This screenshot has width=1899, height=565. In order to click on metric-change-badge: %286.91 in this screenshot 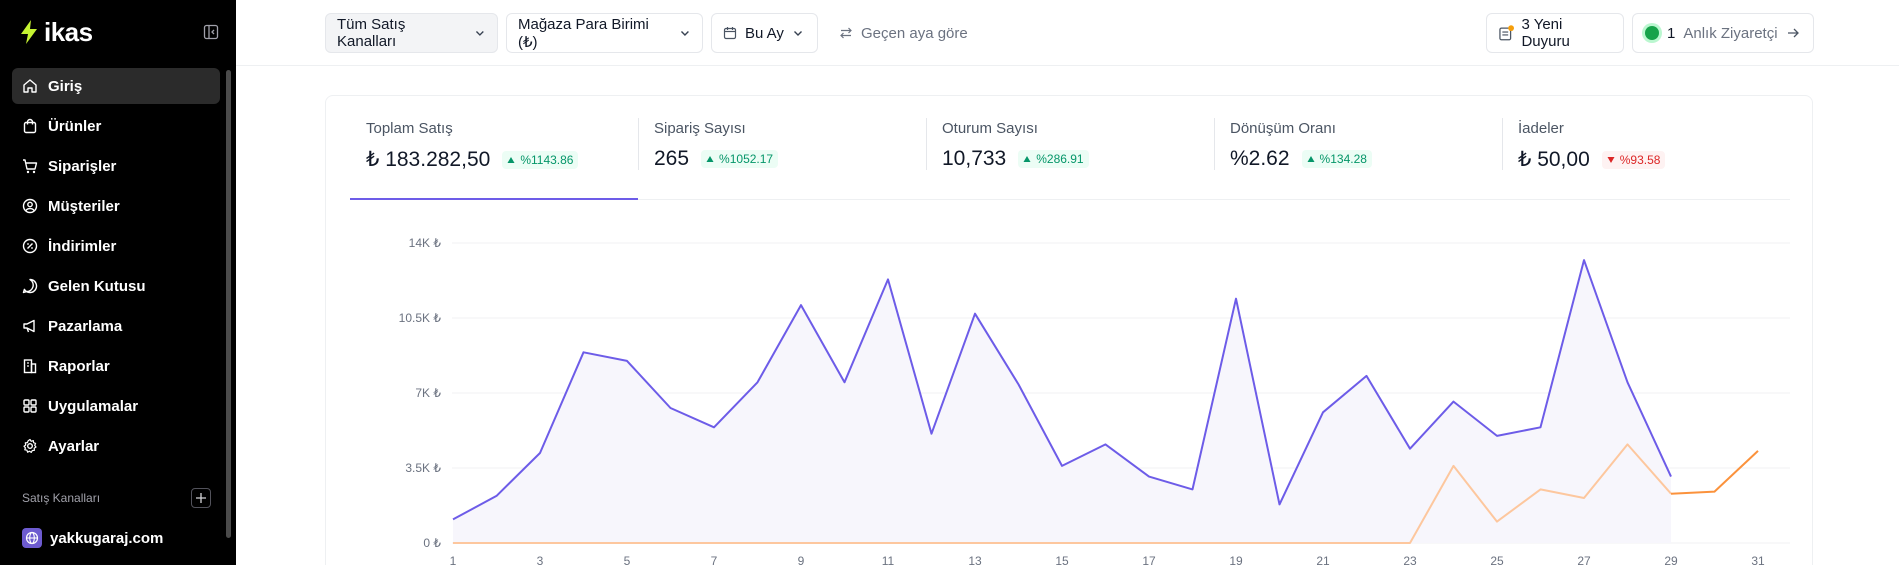, I will do `click(1053, 159)`.